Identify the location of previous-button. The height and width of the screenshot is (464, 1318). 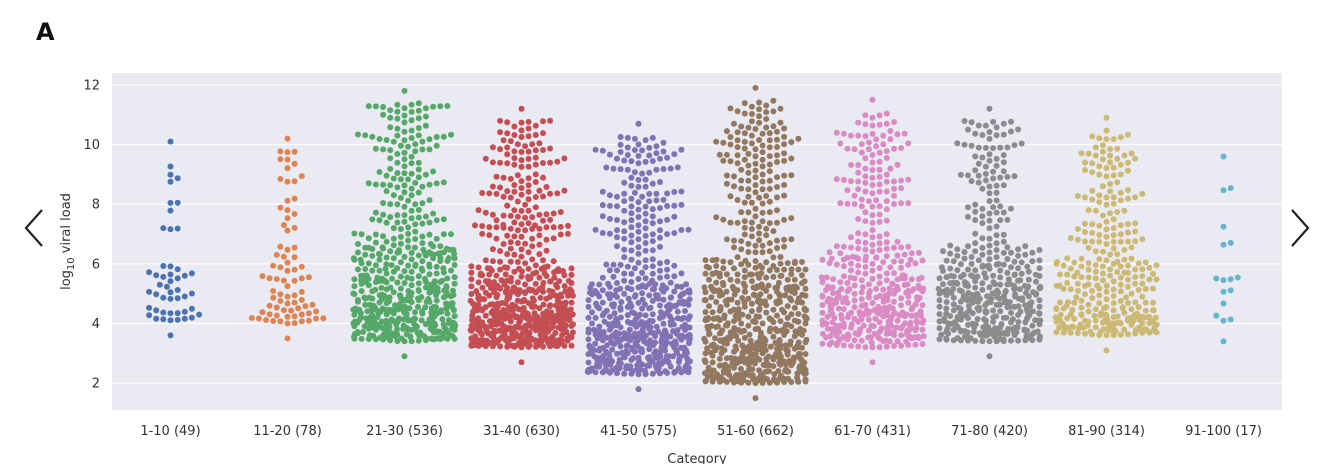
(34, 228).